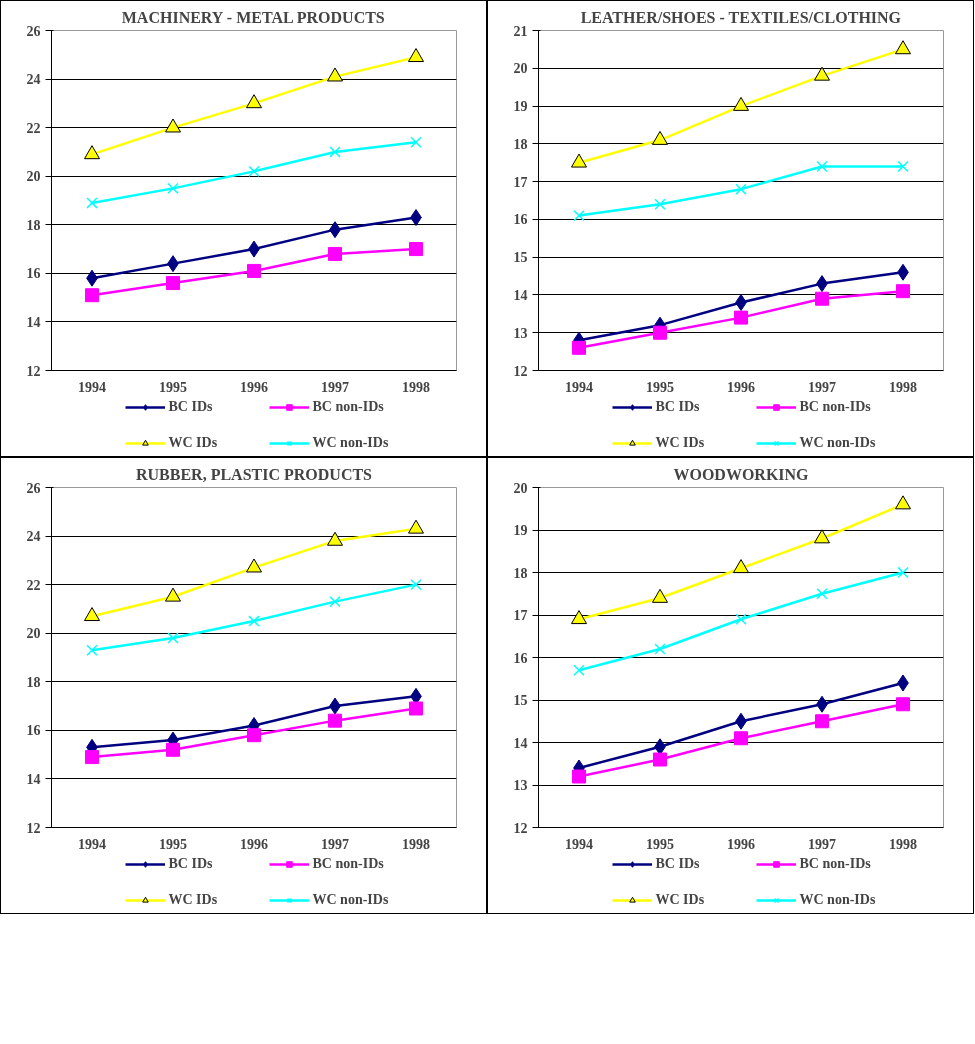  What do you see at coordinates (520, 785) in the screenshot?
I see `y-tick-label: 13` at bounding box center [520, 785].